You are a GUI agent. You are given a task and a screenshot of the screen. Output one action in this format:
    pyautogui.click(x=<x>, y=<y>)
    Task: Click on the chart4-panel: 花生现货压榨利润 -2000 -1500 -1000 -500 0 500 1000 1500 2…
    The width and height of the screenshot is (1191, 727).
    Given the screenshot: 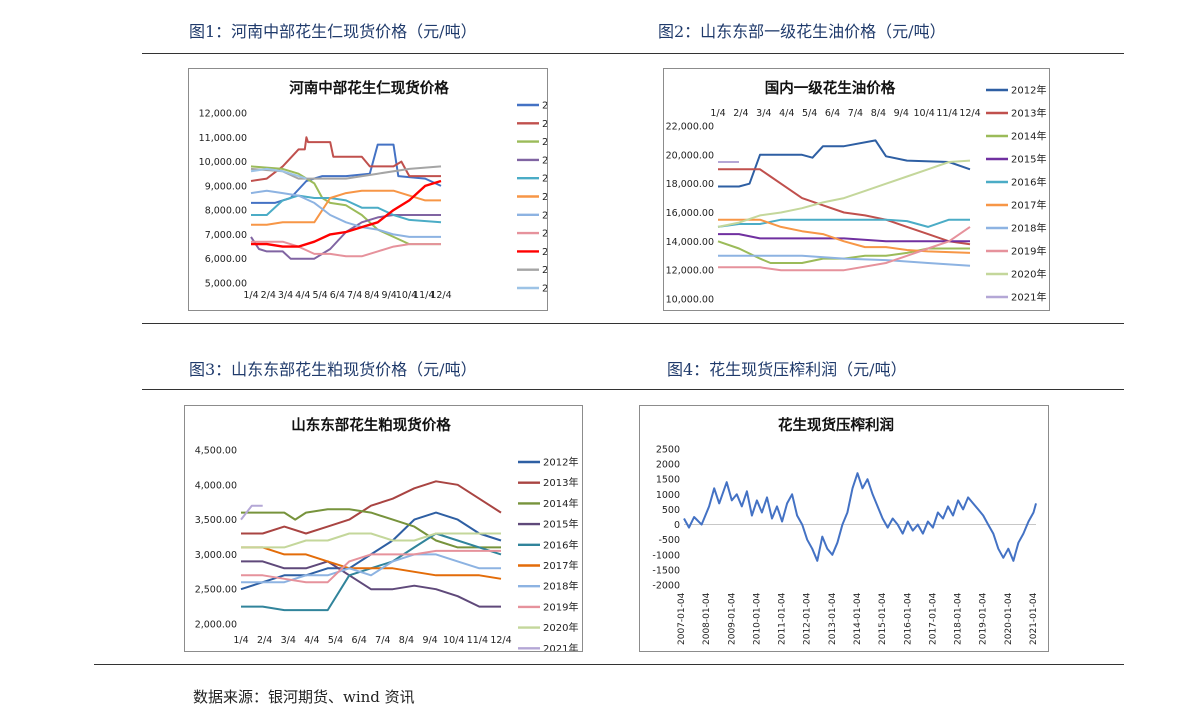 What is the action you would take?
    pyautogui.click(x=844, y=528)
    